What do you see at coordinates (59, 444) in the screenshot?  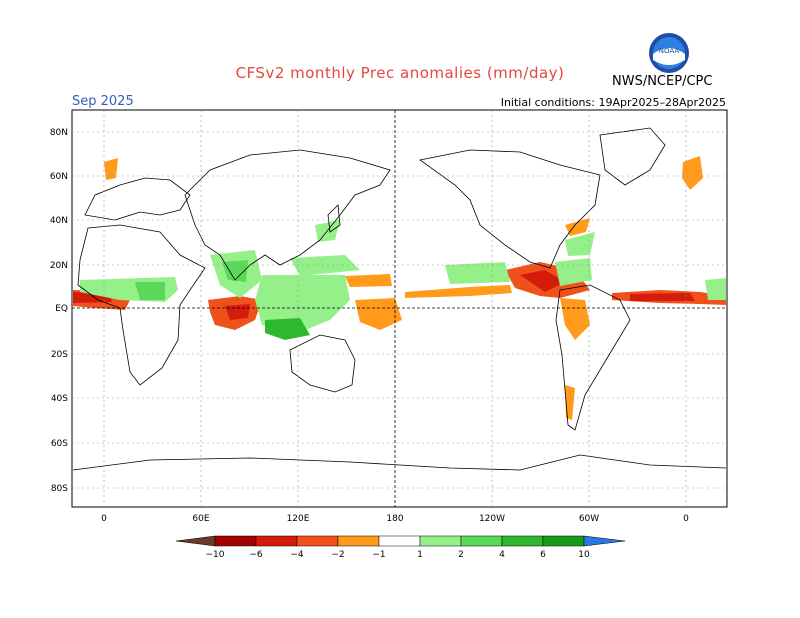 I see `lat-label: 60S` at bounding box center [59, 444].